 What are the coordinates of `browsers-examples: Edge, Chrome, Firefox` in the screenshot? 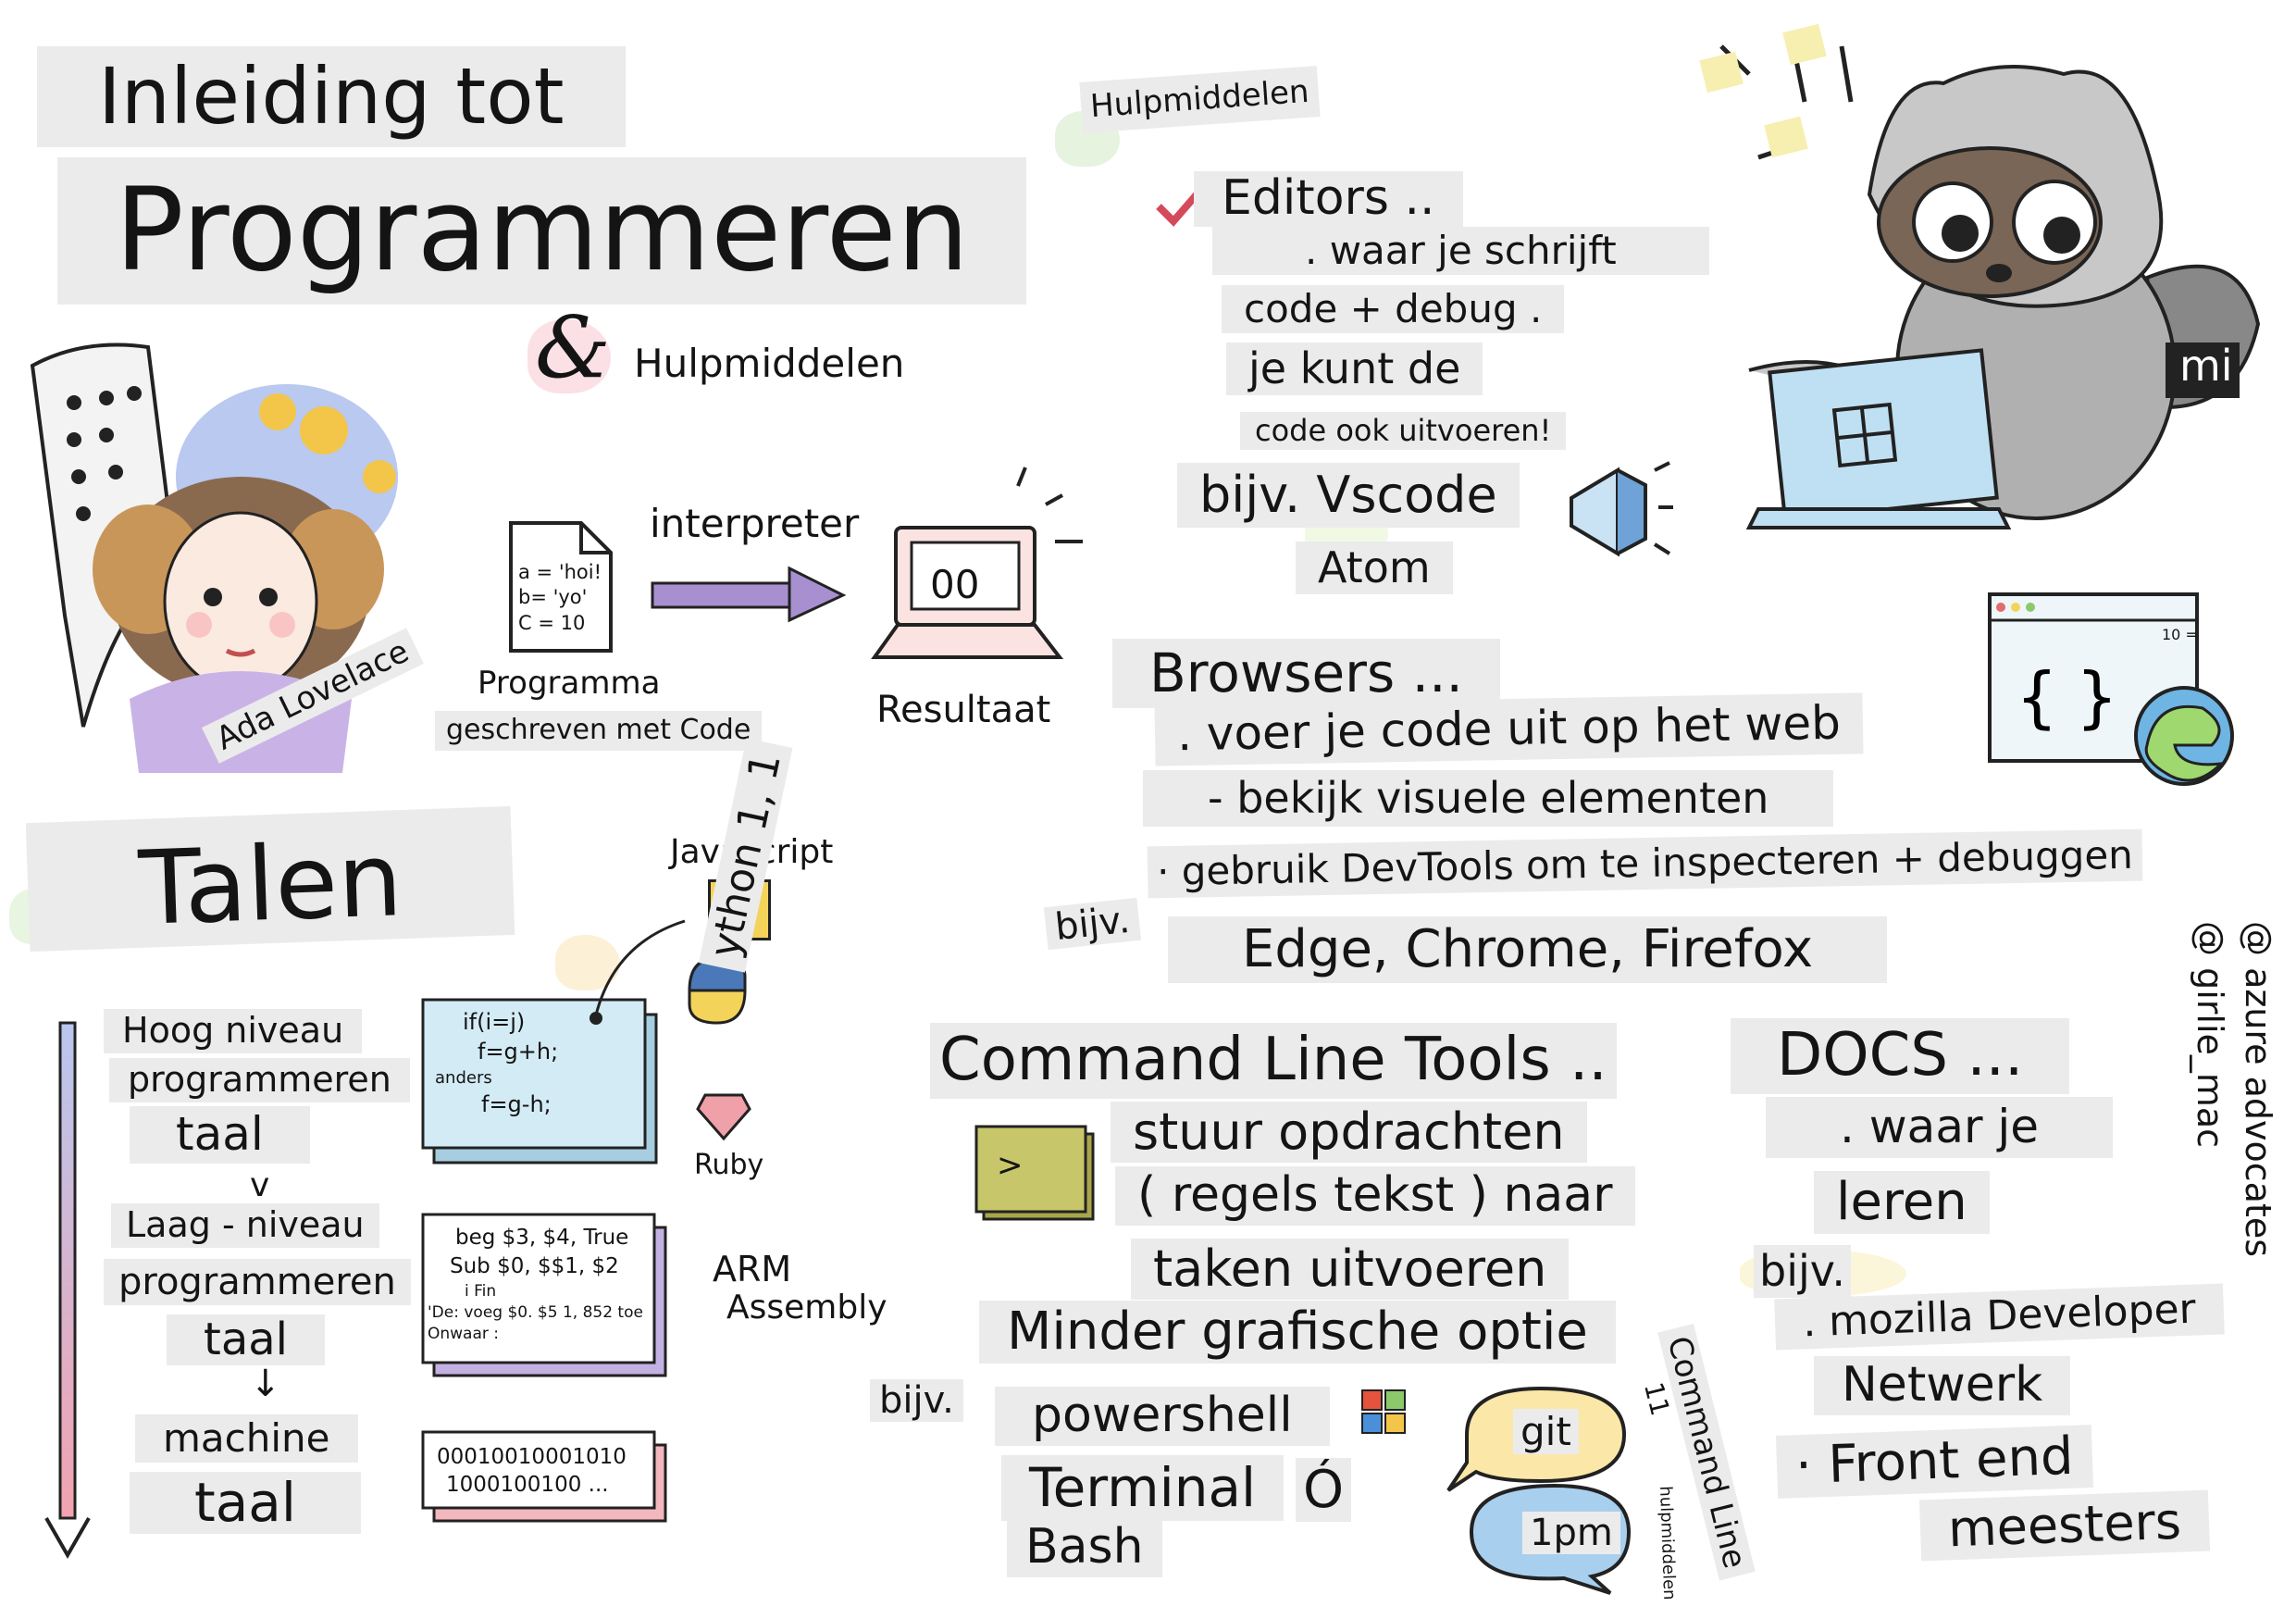 It's located at (1528, 950).